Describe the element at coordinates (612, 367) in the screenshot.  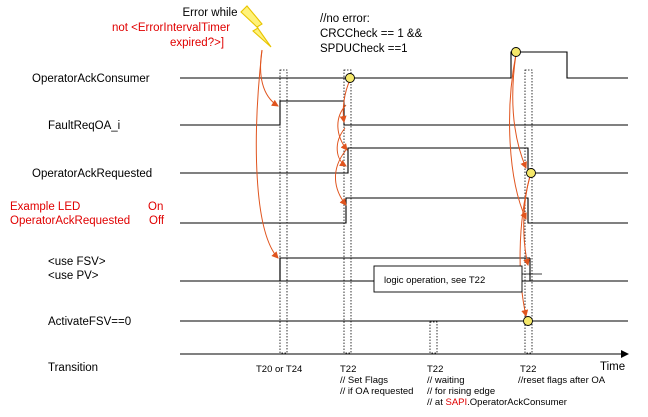
I see `time-label: Time` at that location.